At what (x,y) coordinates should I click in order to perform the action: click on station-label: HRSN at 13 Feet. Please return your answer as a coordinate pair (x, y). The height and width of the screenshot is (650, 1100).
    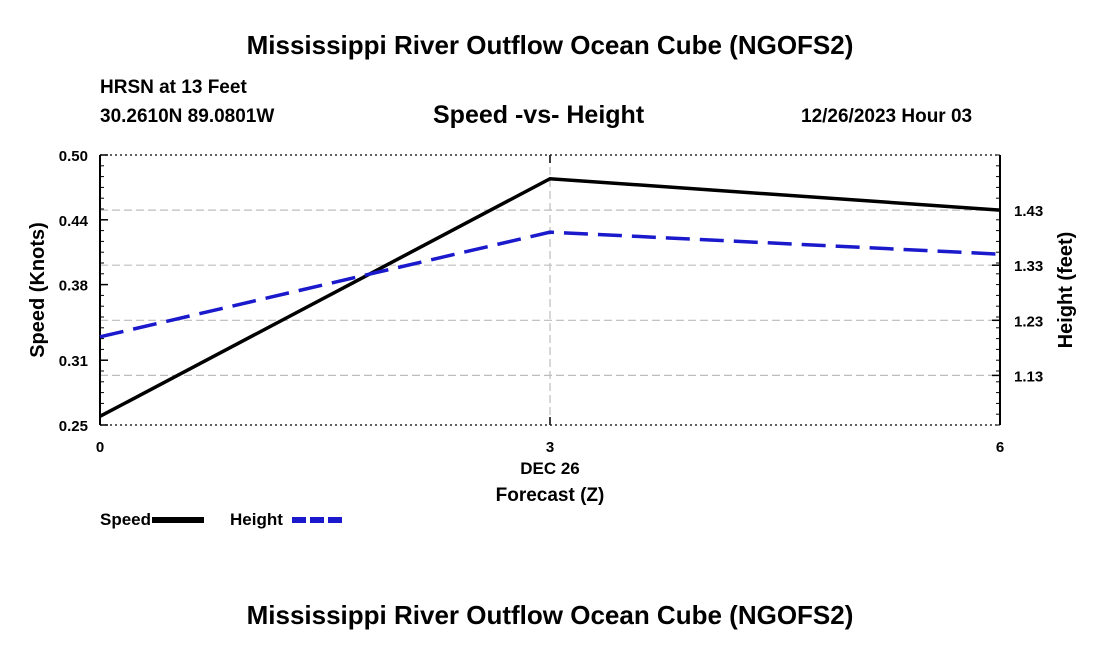
    Looking at the image, I should click on (173, 87).